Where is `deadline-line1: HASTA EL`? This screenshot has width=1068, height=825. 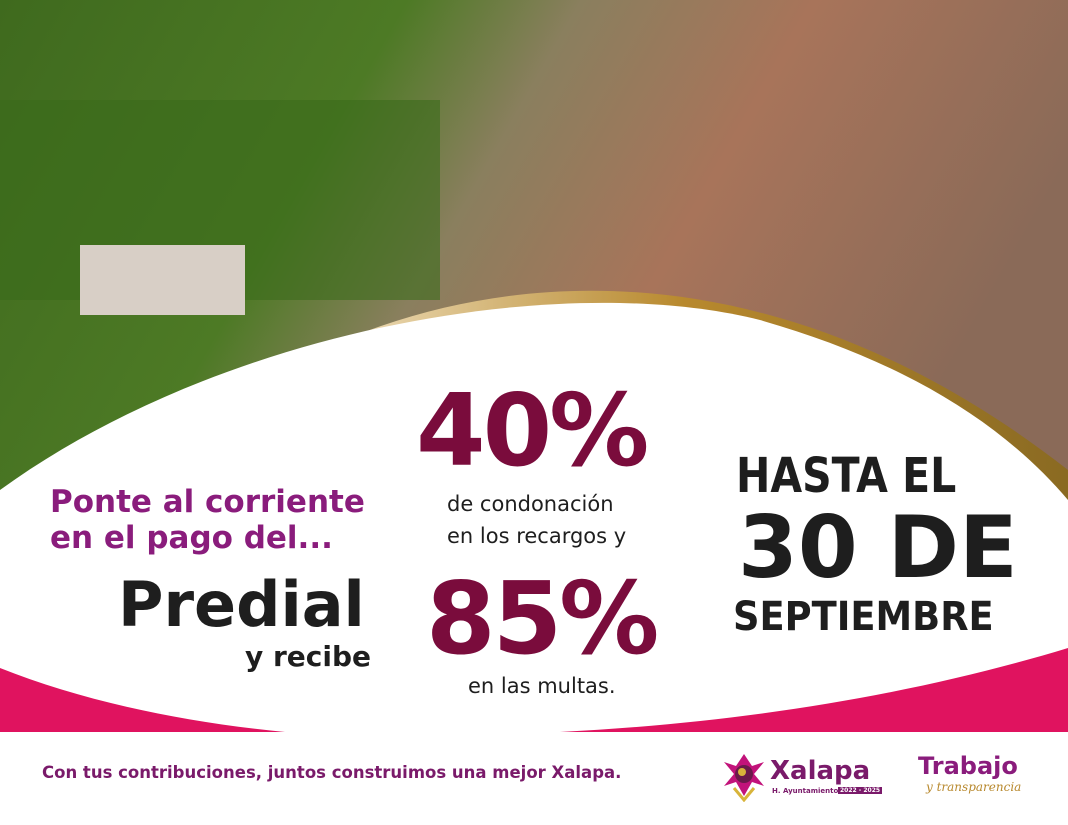
deadline-line1: HASTA EL is located at coordinates (846, 476).